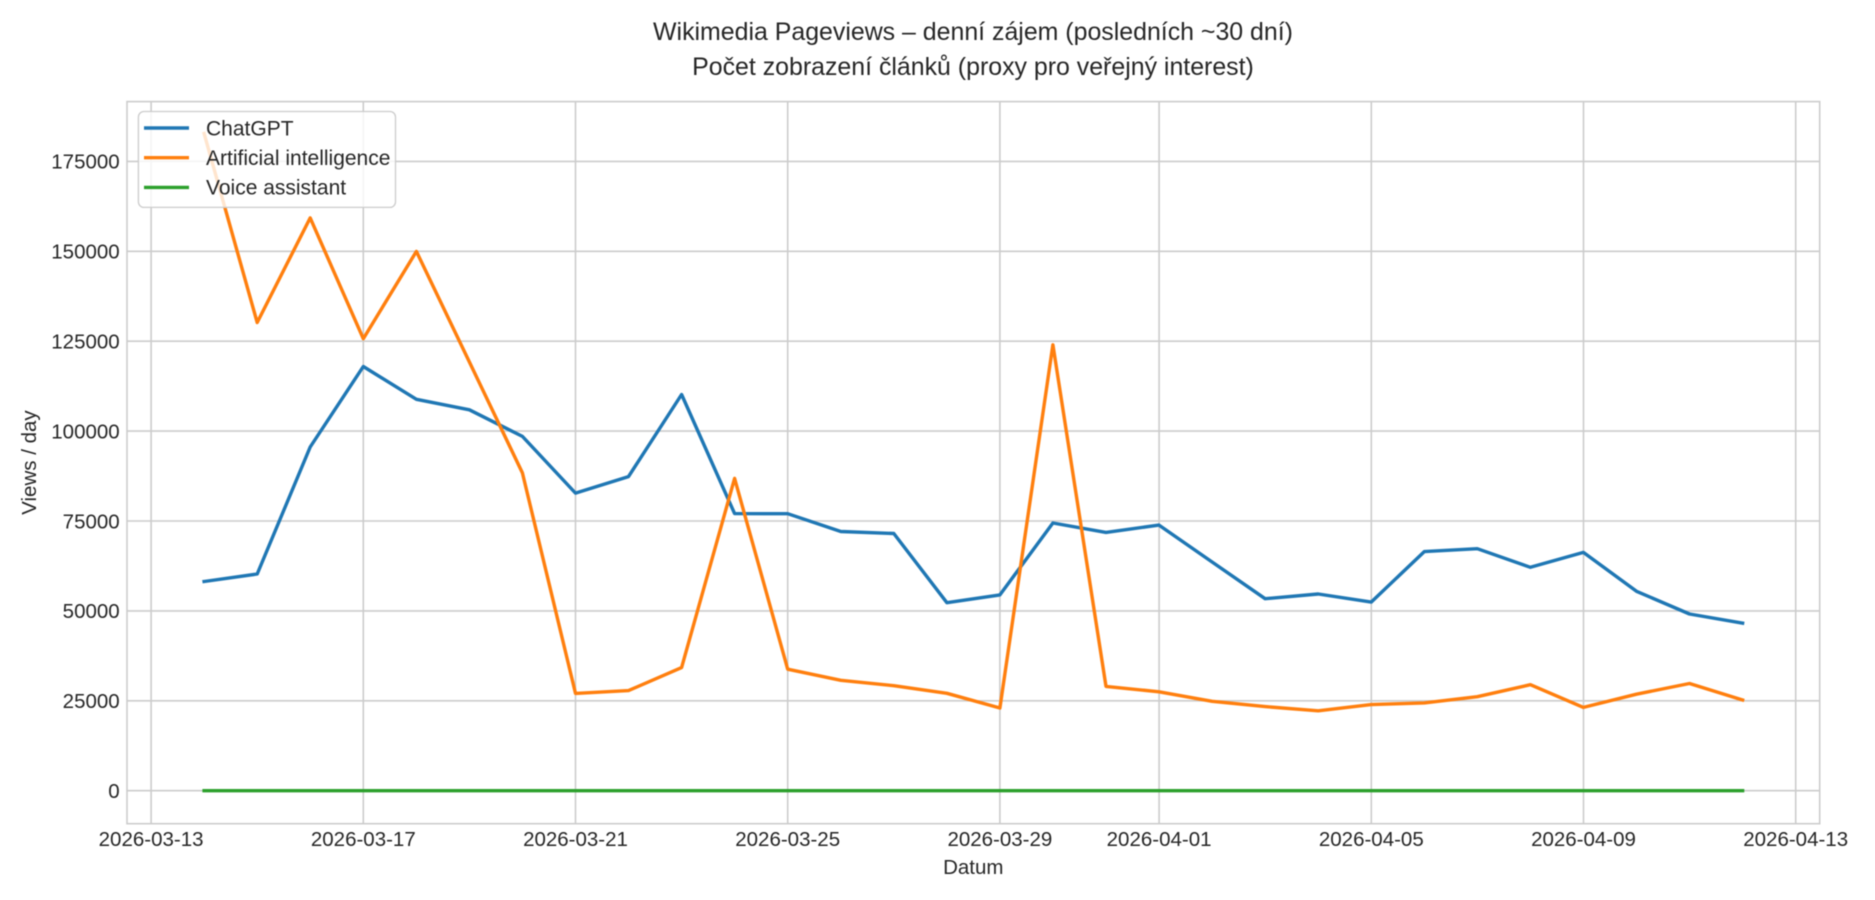 The width and height of the screenshot is (1875, 900). What do you see at coordinates (250, 128) in the screenshot?
I see `svg-text: ChatGPT` at bounding box center [250, 128].